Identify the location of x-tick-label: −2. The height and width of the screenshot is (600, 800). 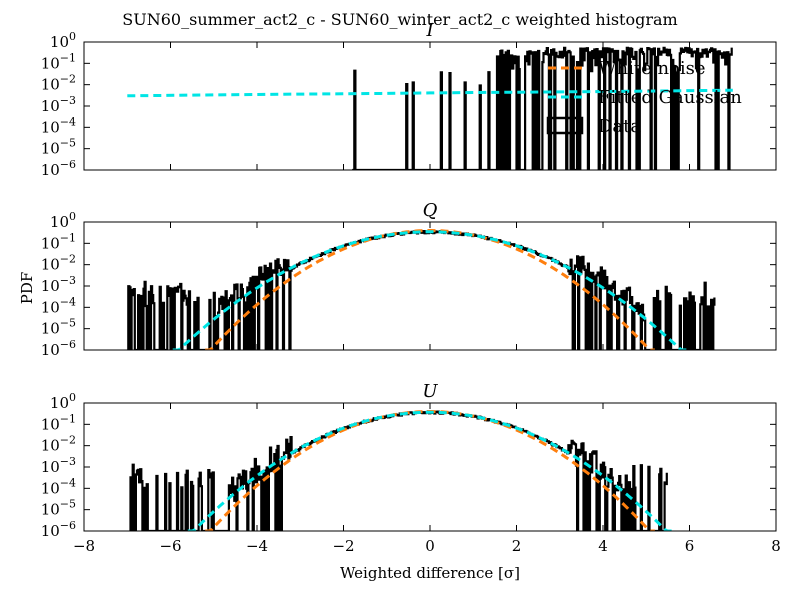
(343, 546).